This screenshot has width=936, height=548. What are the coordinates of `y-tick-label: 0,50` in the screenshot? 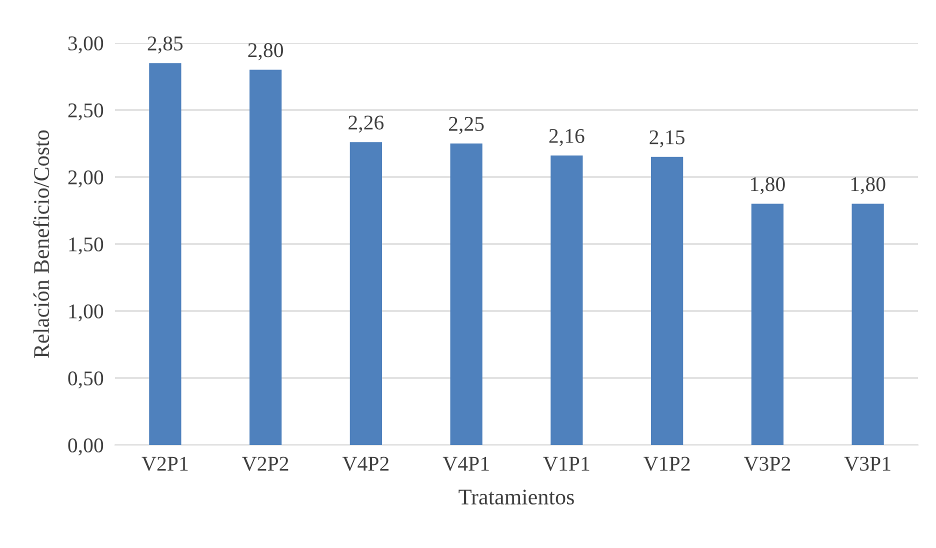 It's located at (86, 379).